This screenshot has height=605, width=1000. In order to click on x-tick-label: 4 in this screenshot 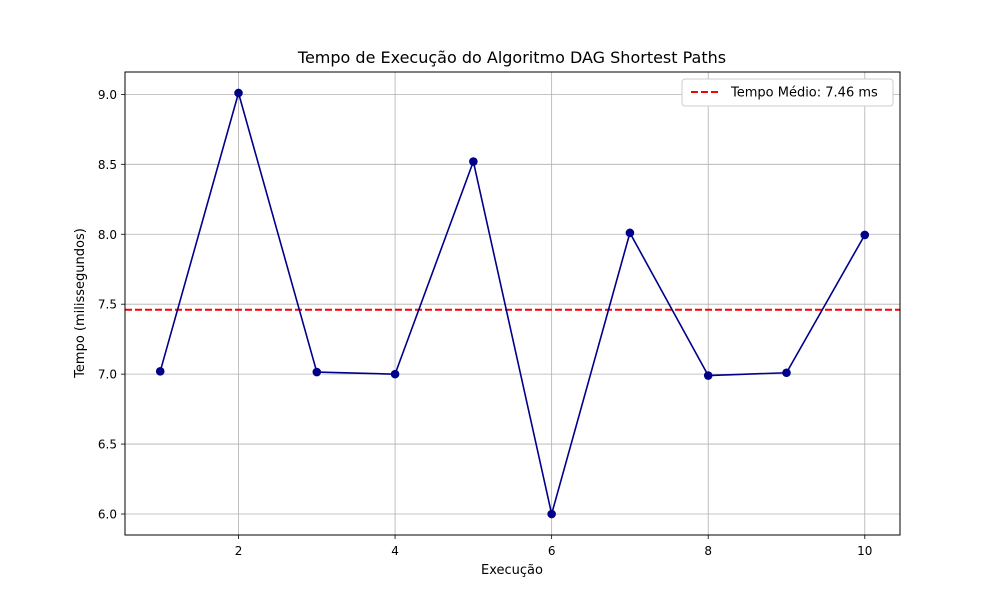, I will do `click(395, 551)`.